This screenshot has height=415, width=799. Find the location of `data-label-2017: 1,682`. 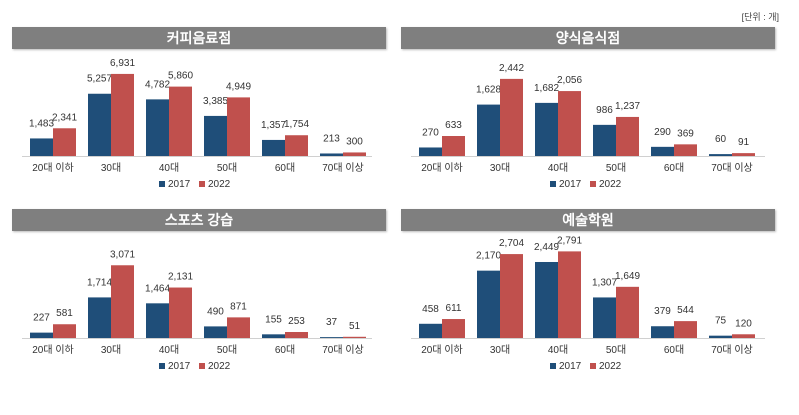

data-label-2017: 1,682 is located at coordinates (546, 88).